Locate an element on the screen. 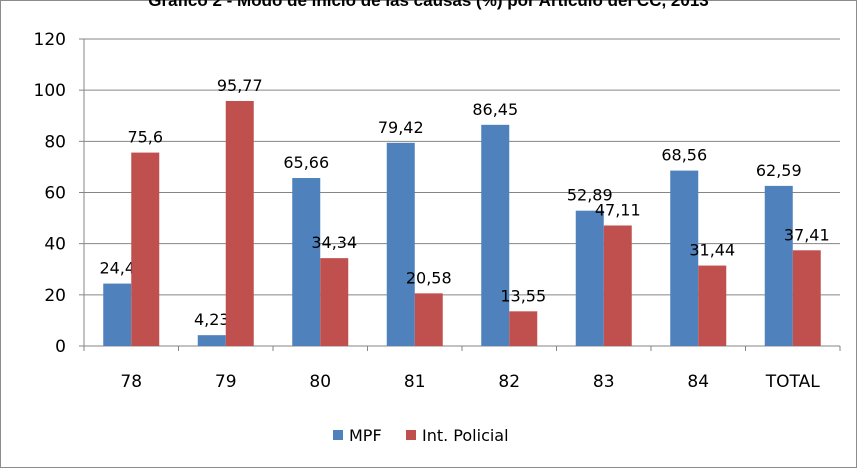 This screenshot has height=468, width=857. data-label: 68,56 is located at coordinates (684, 155).